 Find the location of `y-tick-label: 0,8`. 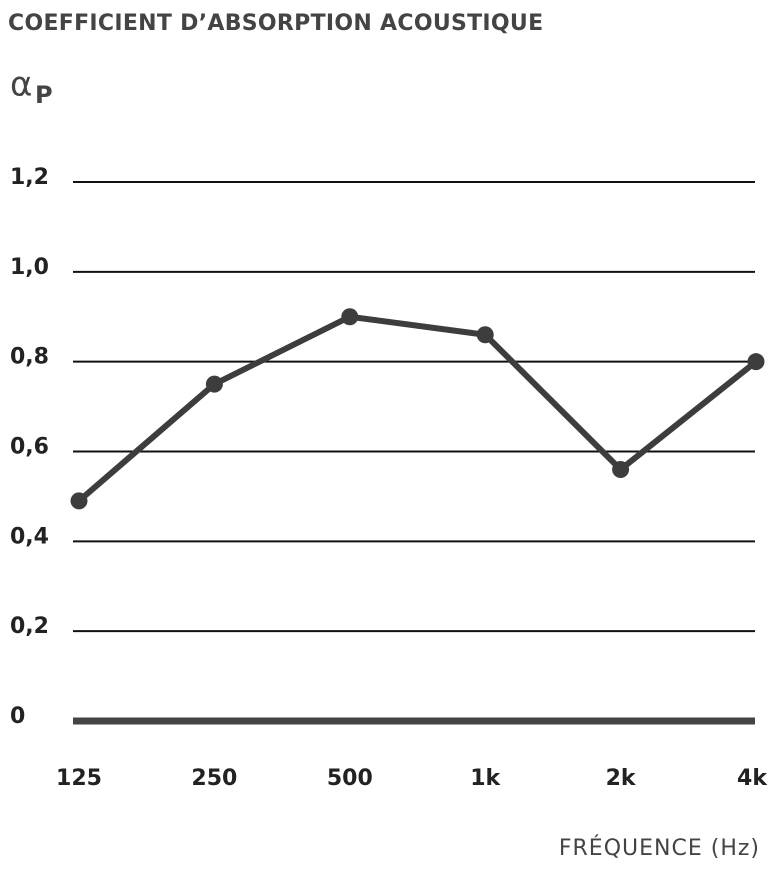

y-tick-label: 0,8 is located at coordinates (29, 357).